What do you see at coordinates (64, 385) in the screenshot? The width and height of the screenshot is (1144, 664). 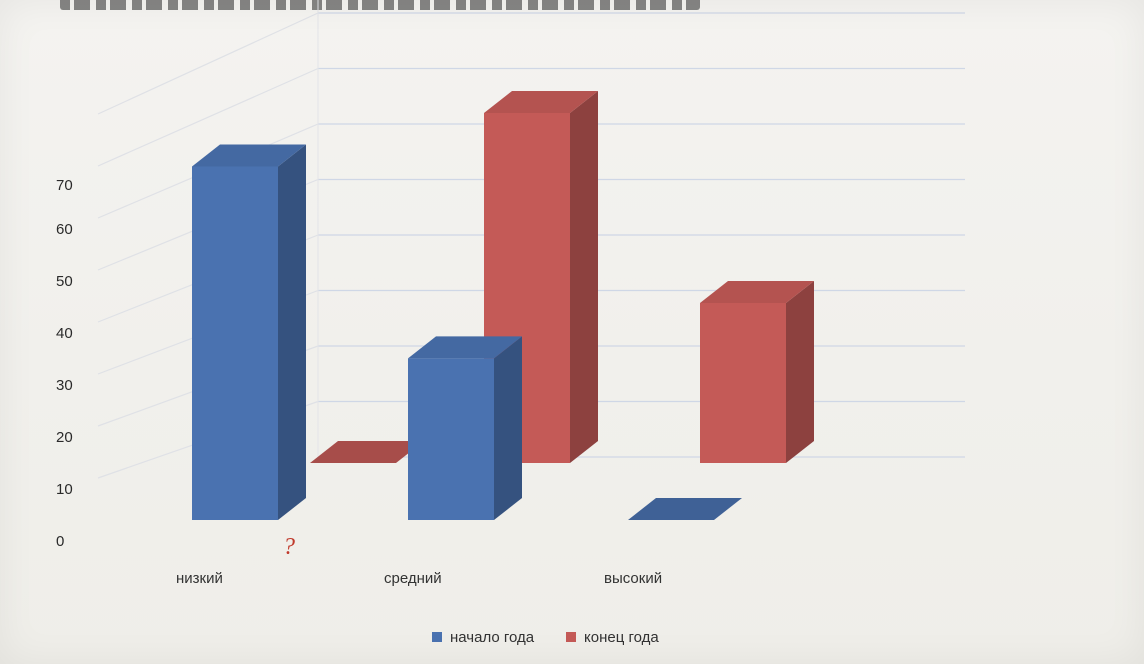 I see `y-tick-label: 30` at bounding box center [64, 385].